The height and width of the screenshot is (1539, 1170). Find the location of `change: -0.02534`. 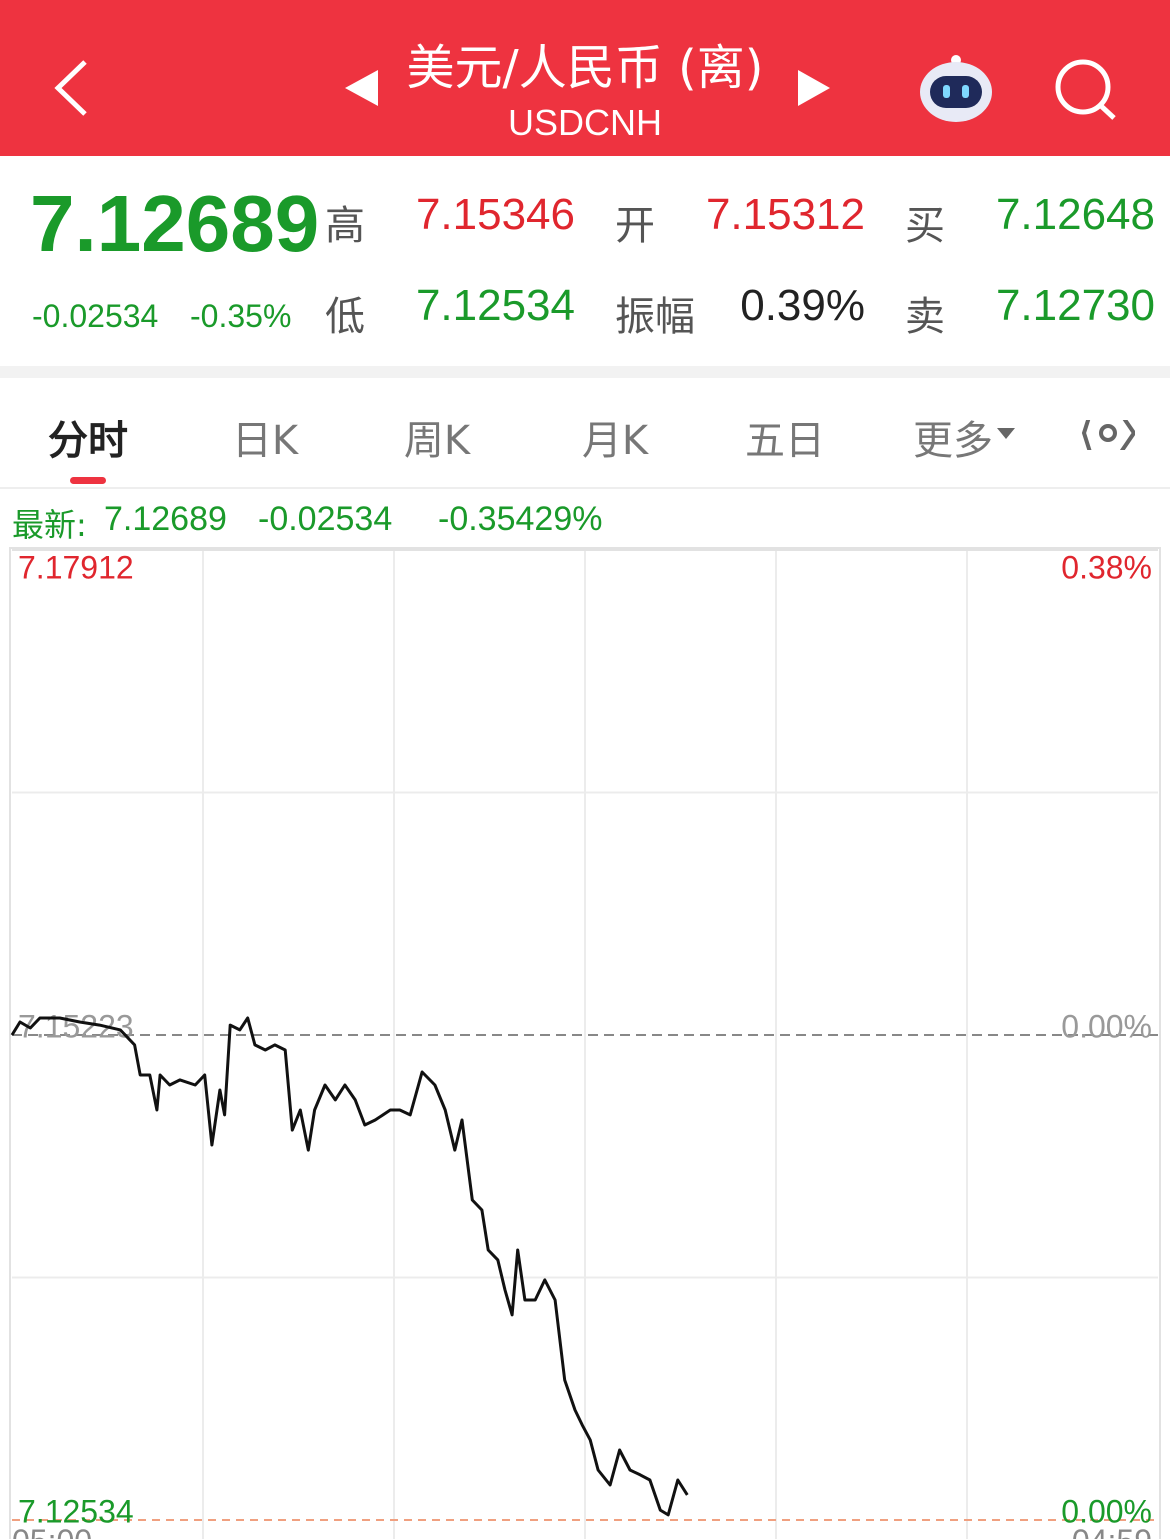

change: -0.02534 is located at coordinates (95, 316).